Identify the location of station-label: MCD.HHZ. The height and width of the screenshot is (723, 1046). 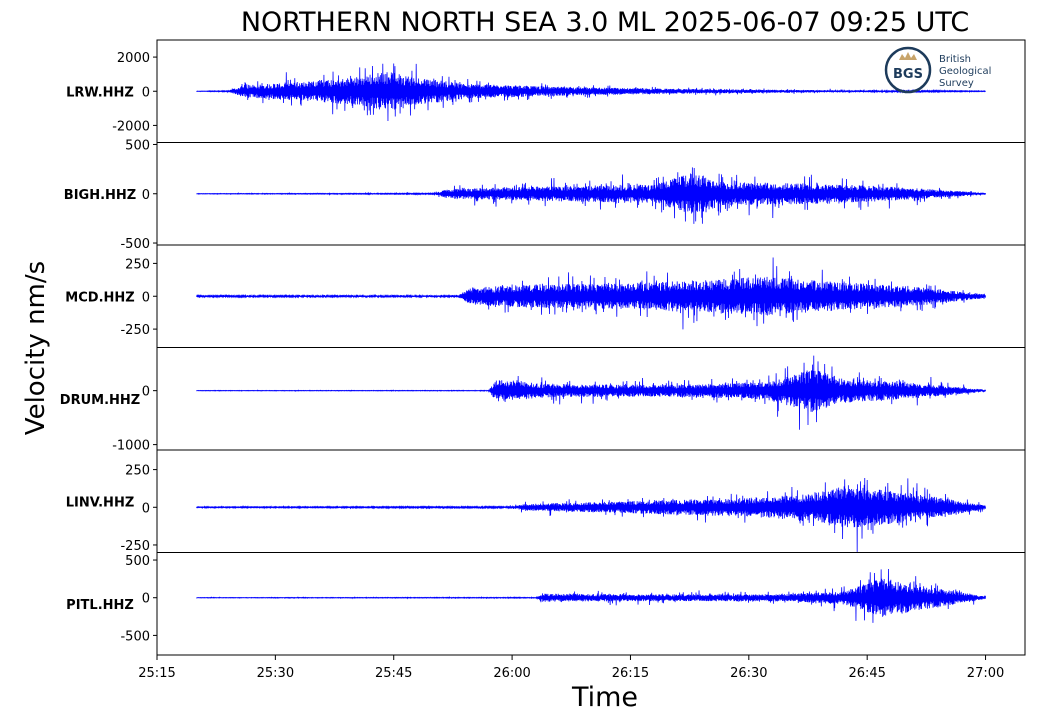
(99, 297).